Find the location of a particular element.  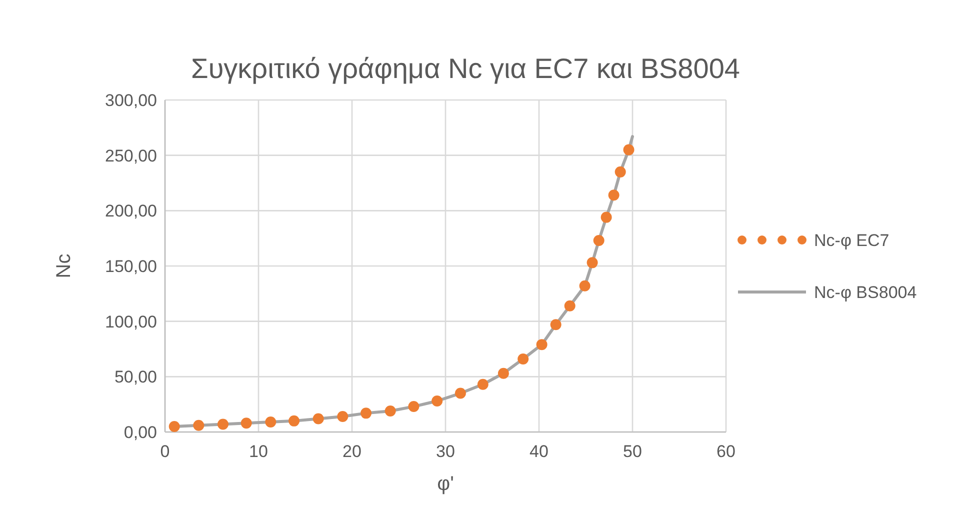

y-tick-label: 200,00 is located at coordinates (131, 211).